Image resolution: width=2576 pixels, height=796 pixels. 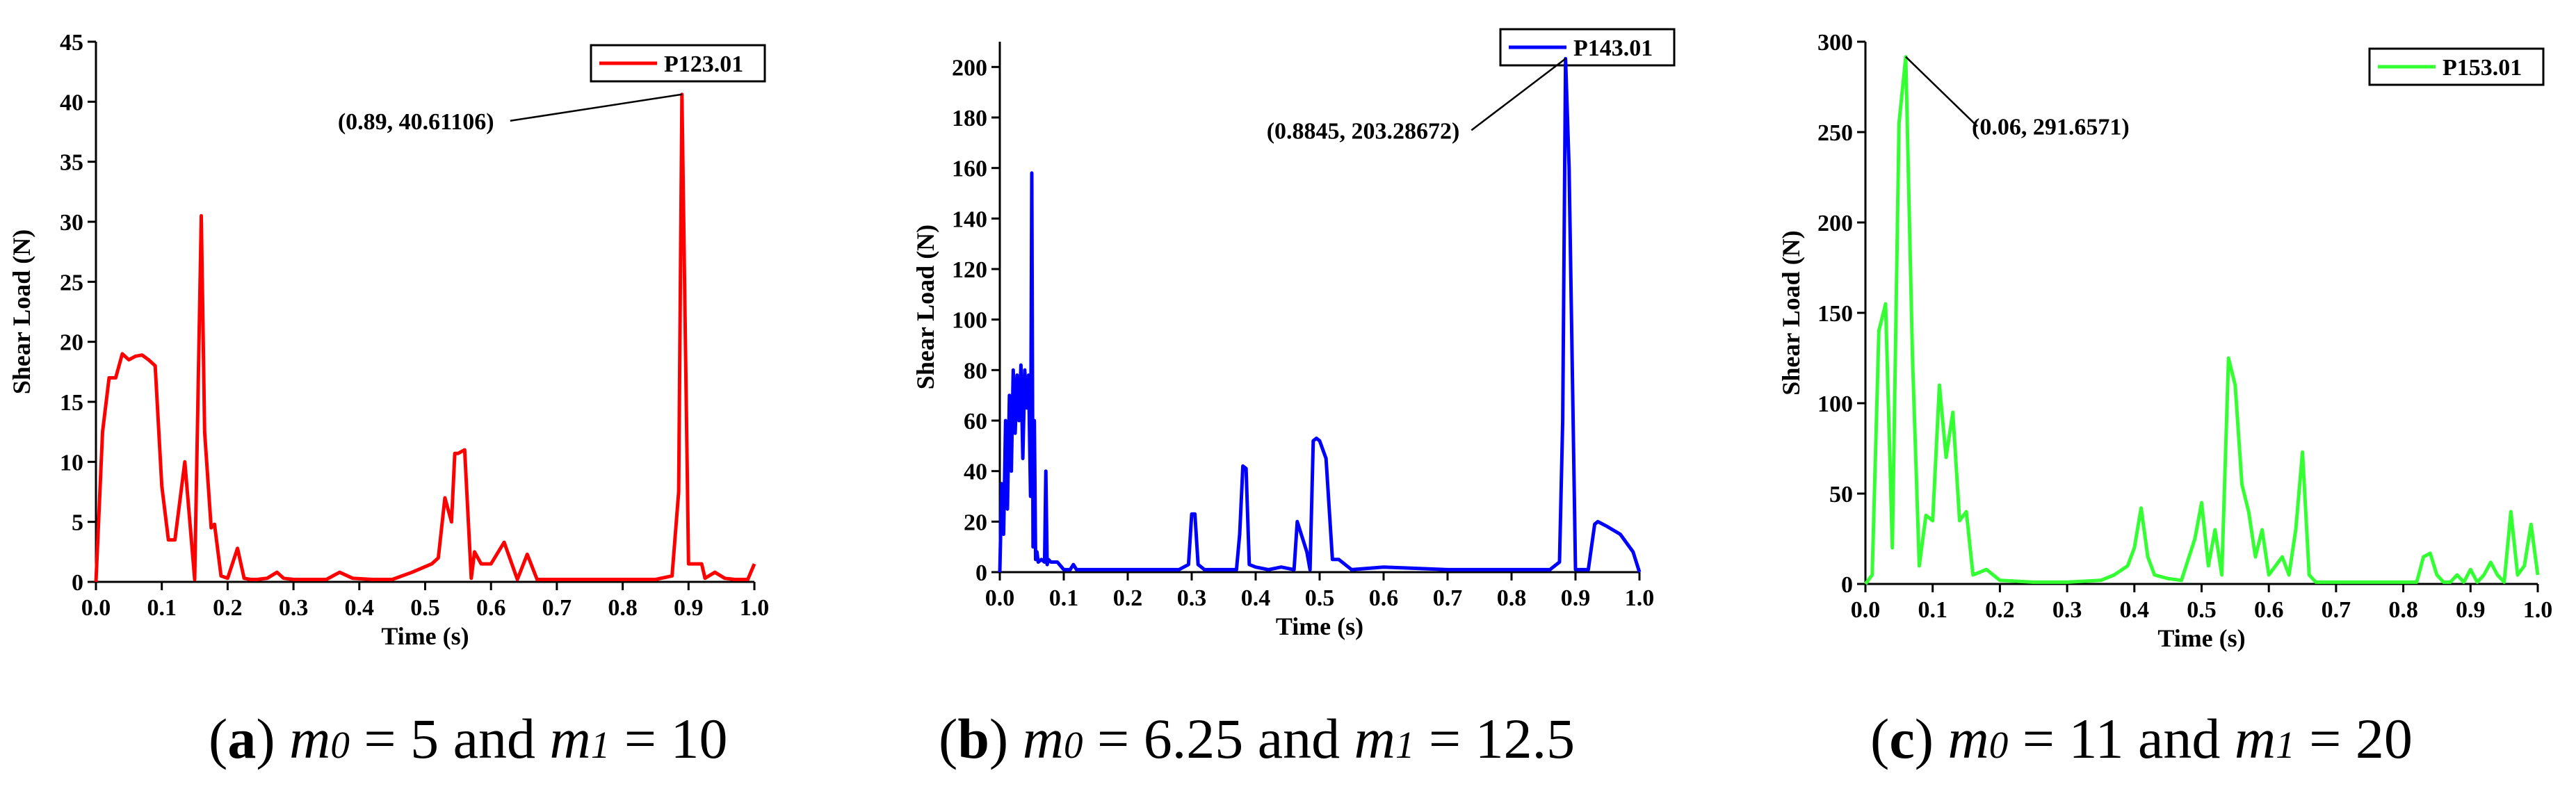 What do you see at coordinates (2384, 738) in the screenshot?
I see `caption-m1-value: 20` at bounding box center [2384, 738].